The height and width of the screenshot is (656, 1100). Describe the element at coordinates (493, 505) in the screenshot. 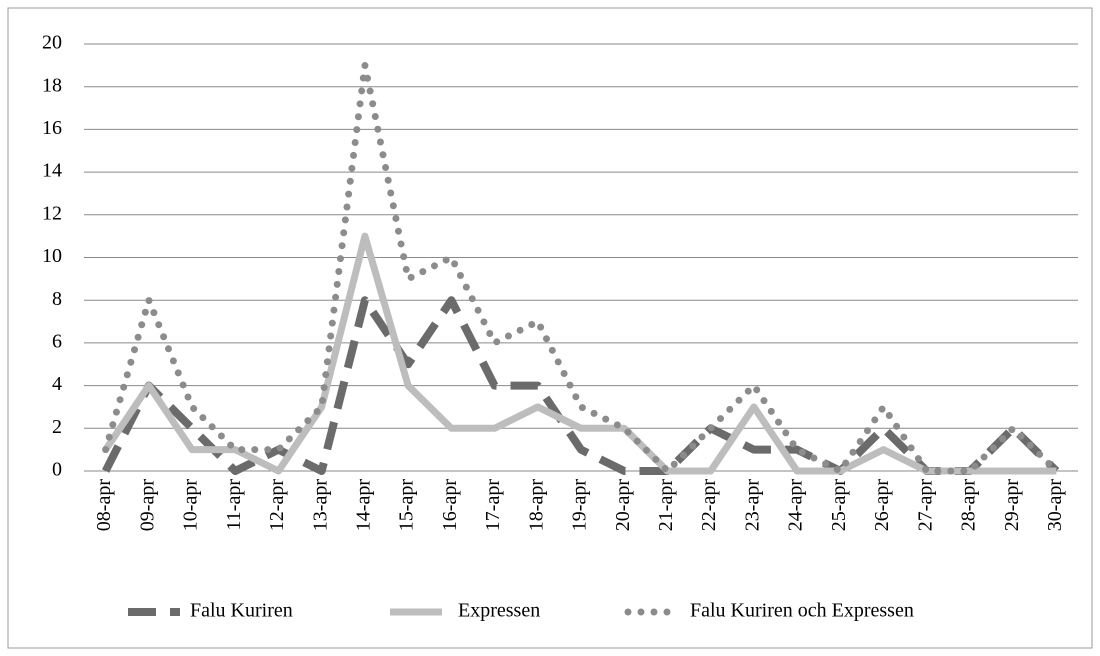

I see `x-tick-label: 17-apr` at that location.